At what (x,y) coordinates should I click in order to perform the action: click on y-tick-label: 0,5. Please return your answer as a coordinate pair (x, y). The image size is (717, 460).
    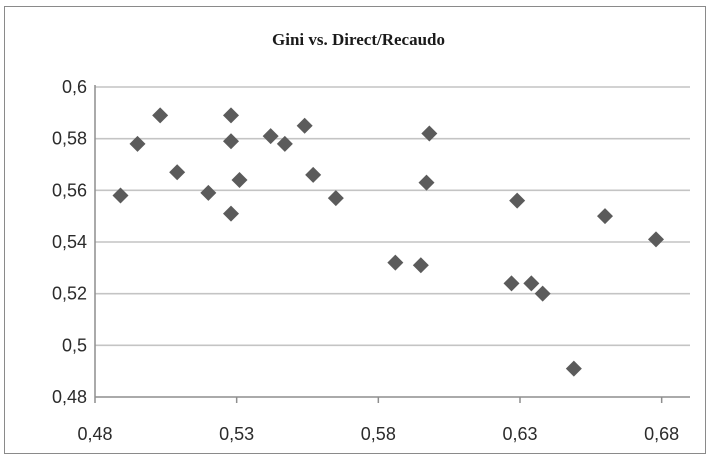
    Looking at the image, I should click on (74, 345).